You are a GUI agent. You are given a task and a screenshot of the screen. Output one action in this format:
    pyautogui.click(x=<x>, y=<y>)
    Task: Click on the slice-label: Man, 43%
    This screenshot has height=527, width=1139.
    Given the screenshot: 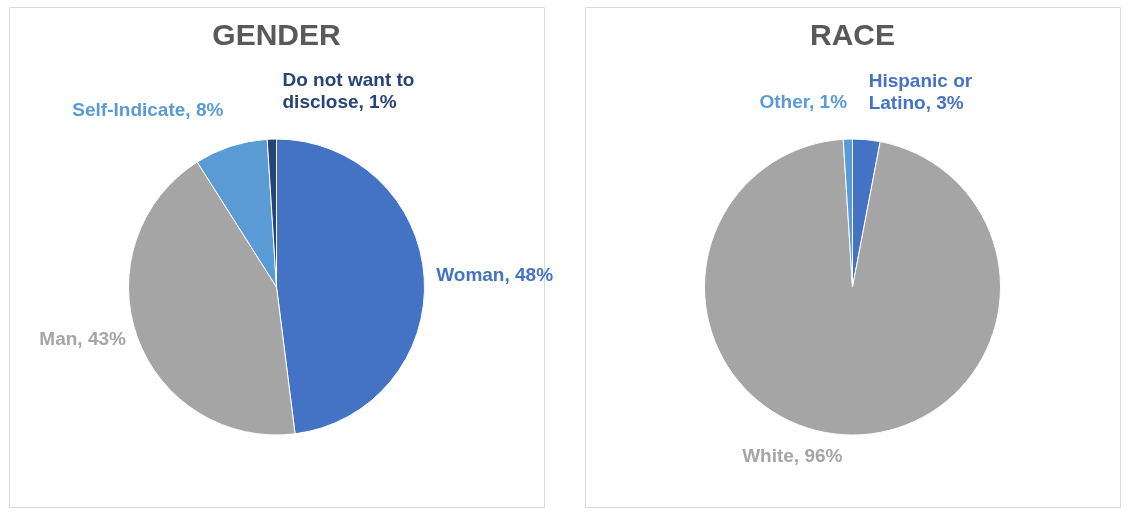 What is the action you would take?
    pyautogui.click(x=83, y=339)
    